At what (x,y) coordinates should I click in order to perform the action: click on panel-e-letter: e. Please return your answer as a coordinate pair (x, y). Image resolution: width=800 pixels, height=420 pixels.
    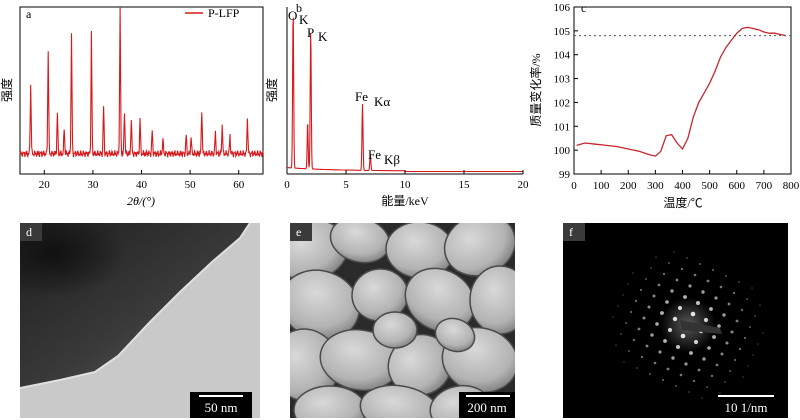
    Looking at the image, I should click on (298, 232).